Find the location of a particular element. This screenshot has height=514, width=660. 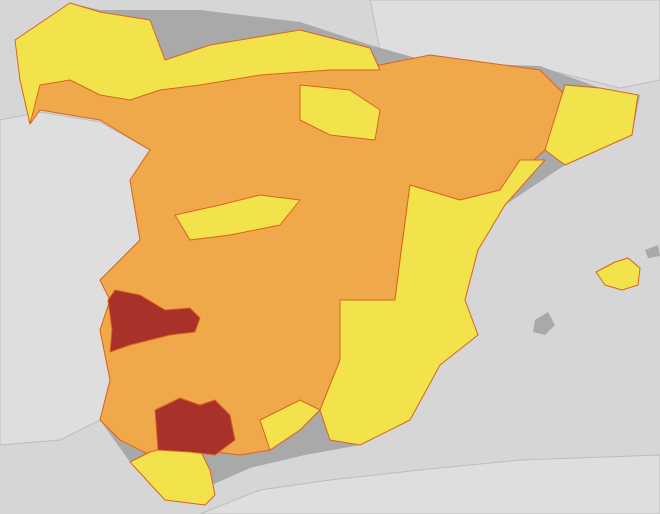

region-yellow-central-strip is located at coordinates (237, 217).